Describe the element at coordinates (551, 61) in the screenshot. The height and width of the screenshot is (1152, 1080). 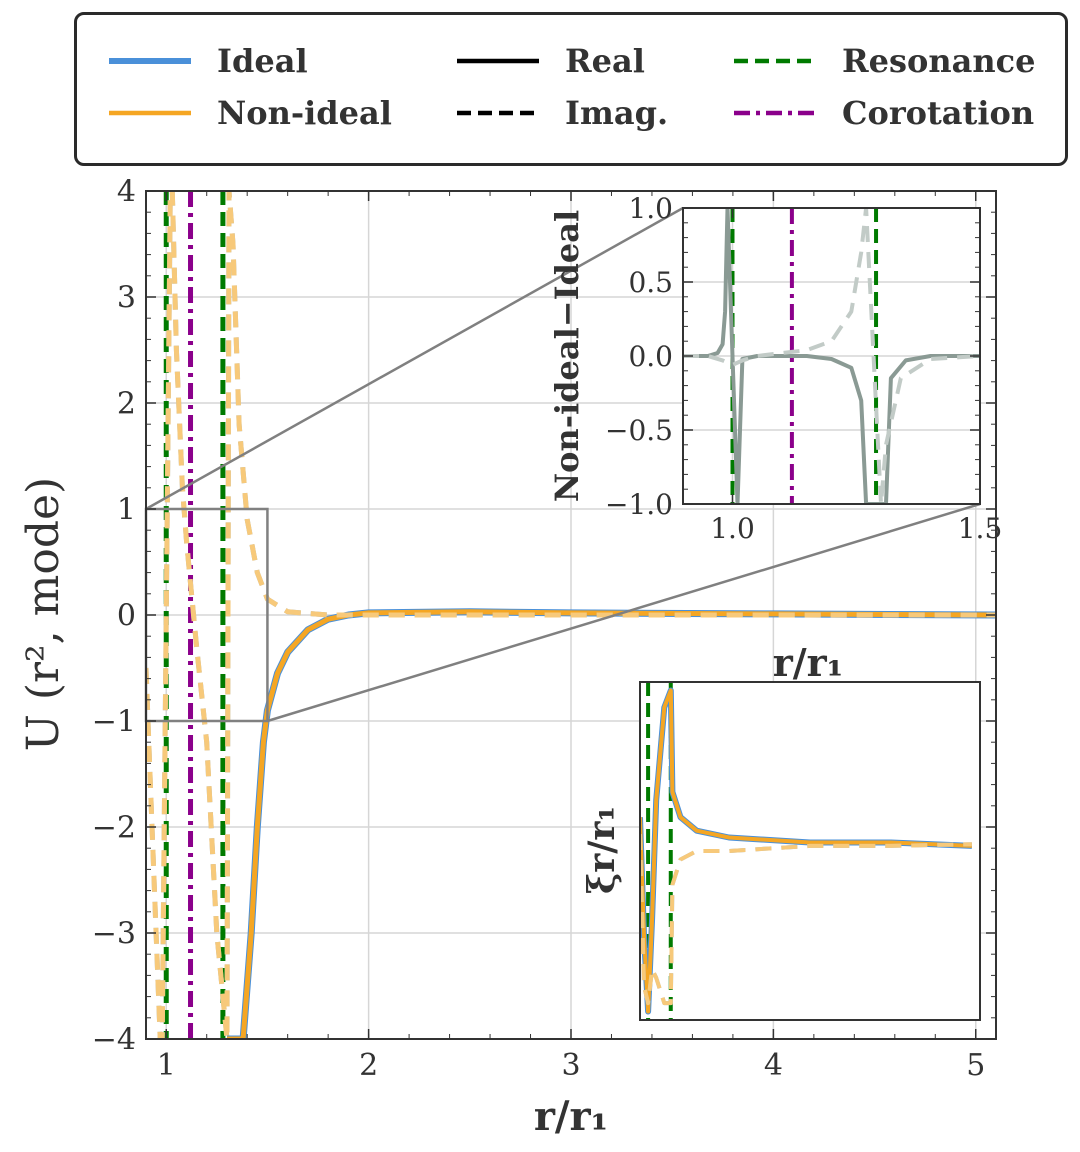
I see `legend-item-real: Real` at that location.